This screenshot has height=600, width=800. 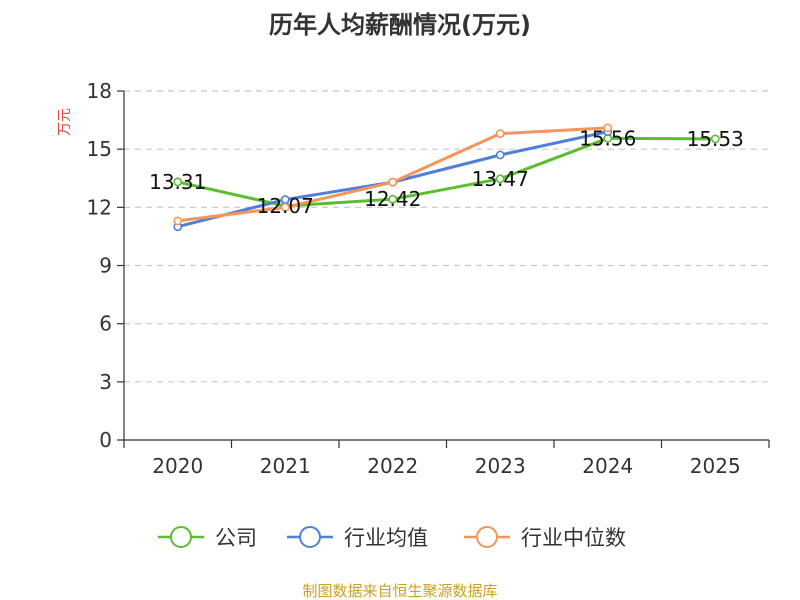 I want to click on x-tick-label: 2023, so click(x=500, y=466).